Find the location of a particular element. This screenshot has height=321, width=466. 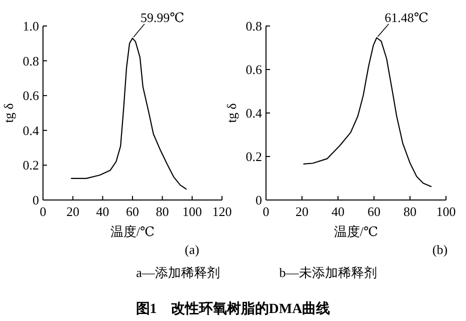

annotation: 61.48℃ is located at coordinates (406, 17).